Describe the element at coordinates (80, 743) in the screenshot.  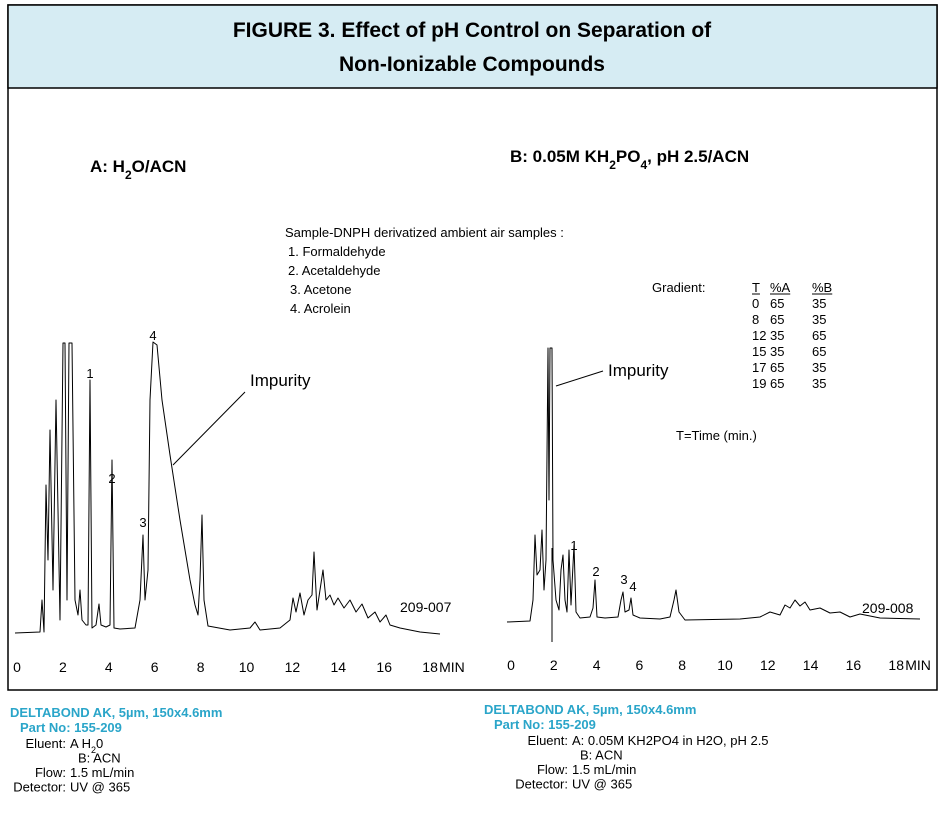
I see `text-part: A H` at that location.